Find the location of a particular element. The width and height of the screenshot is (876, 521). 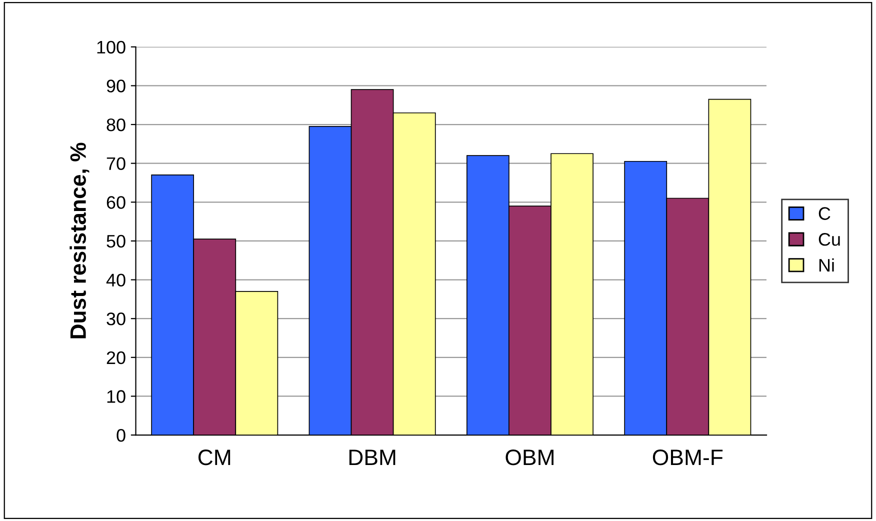

x-tick-label: OBM-F is located at coordinates (687, 458).